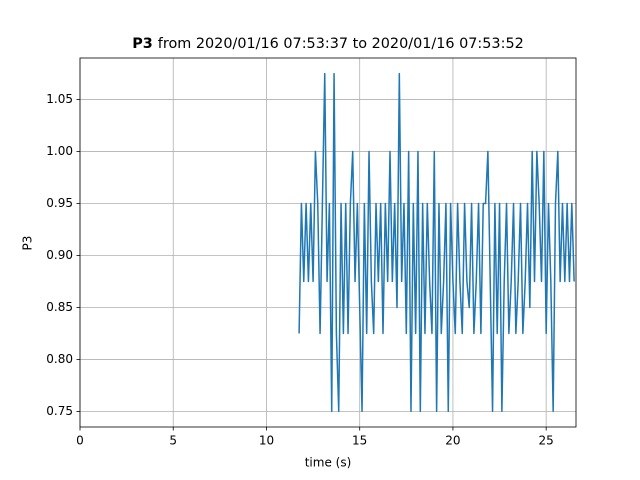 The width and height of the screenshot is (640, 480). Describe the element at coordinates (59, 99) in the screenshot. I see `y-tick-label: 1.05` at that location.